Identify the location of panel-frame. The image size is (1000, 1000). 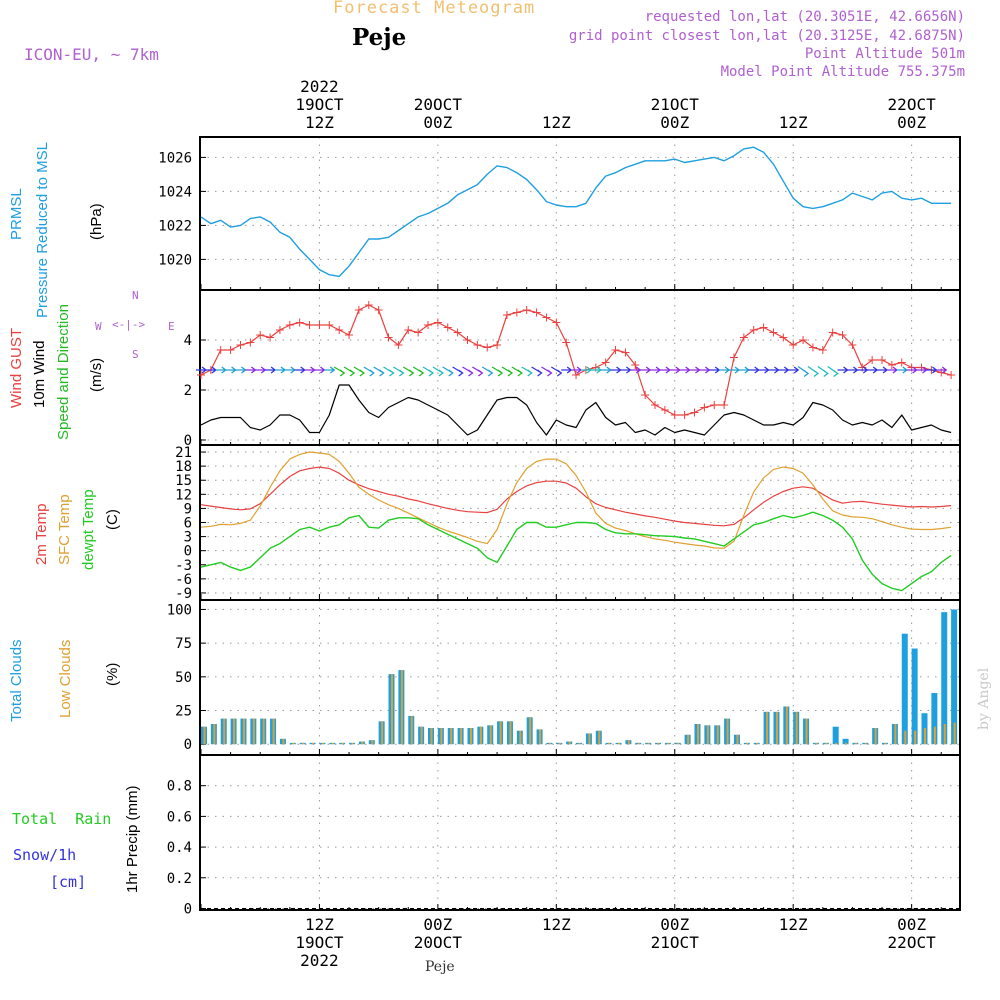
(580, 677).